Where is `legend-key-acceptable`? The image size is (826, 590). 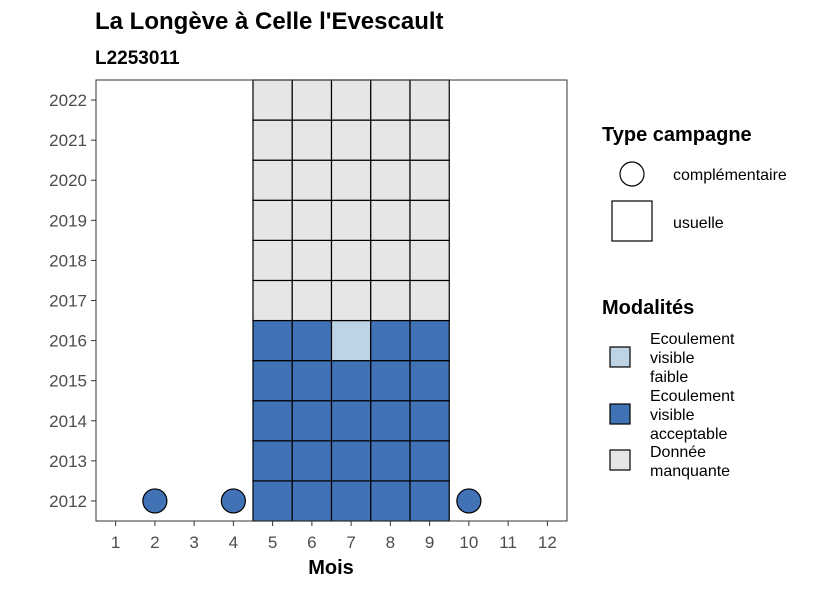
legend-key-acceptable is located at coordinates (620, 414).